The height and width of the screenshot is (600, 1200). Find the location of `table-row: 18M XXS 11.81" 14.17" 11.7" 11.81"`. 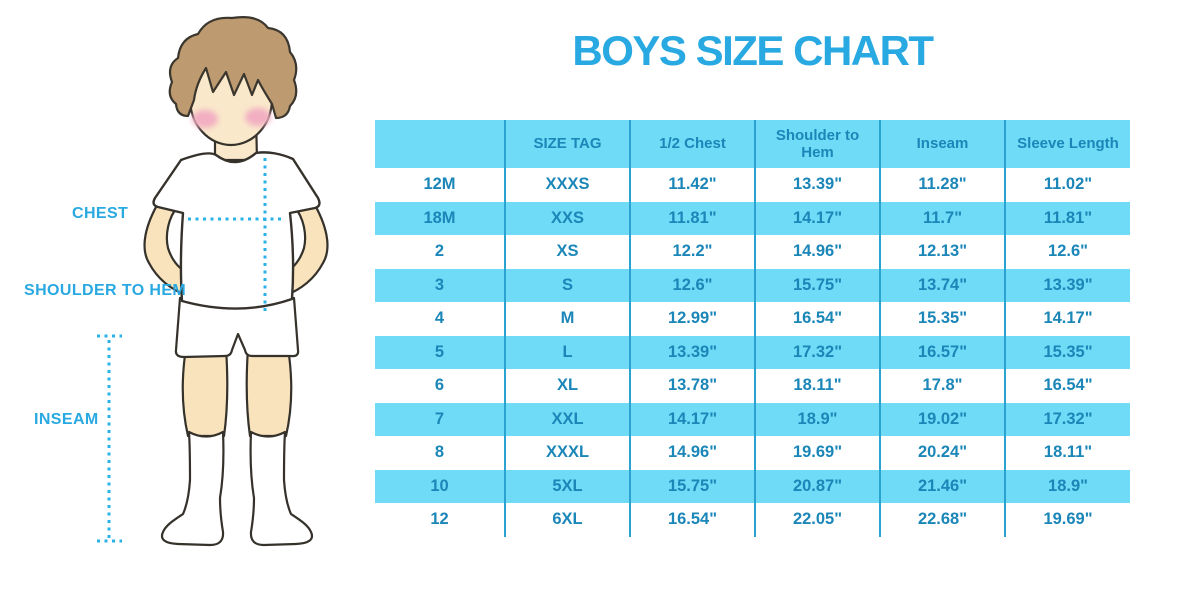

table-row: 18M XXS 11.81" 14.17" 11.7" 11.81" is located at coordinates (752, 218).